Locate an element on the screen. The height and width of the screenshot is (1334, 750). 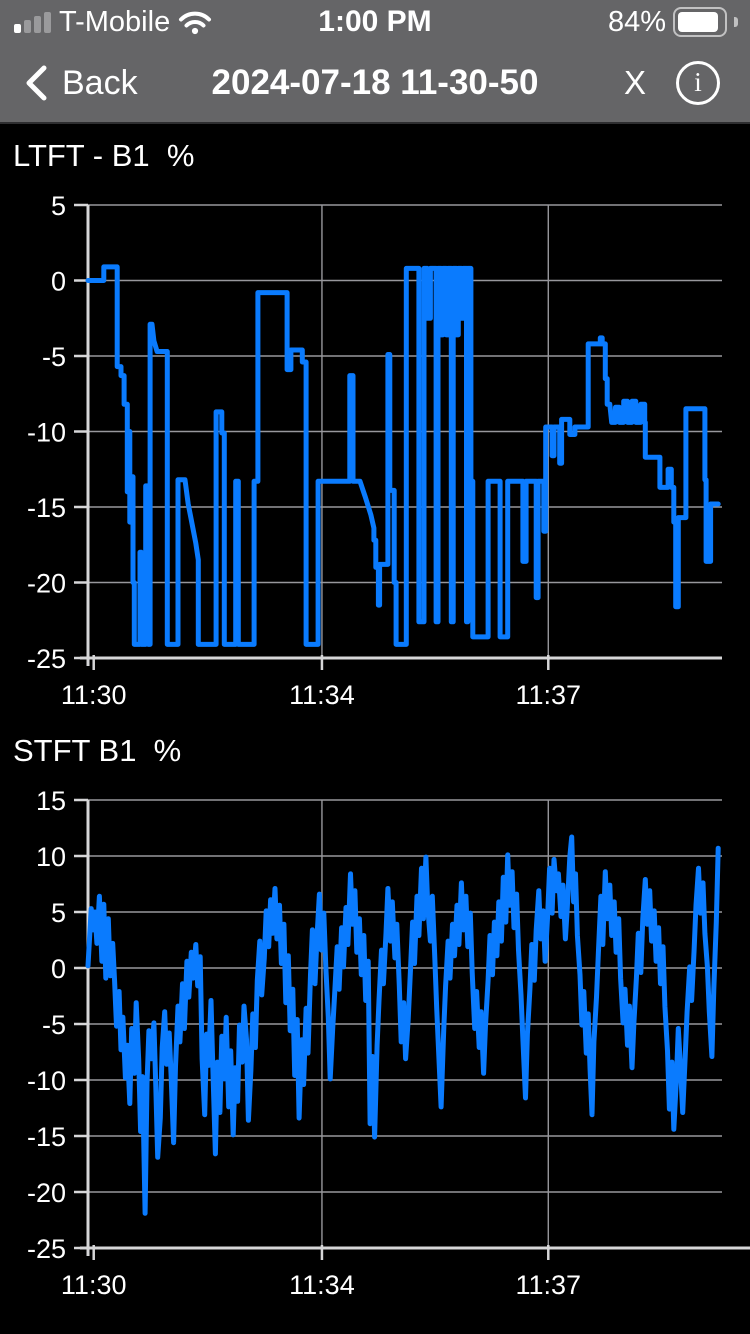
chevron-left-icon is located at coordinates (36, 83).